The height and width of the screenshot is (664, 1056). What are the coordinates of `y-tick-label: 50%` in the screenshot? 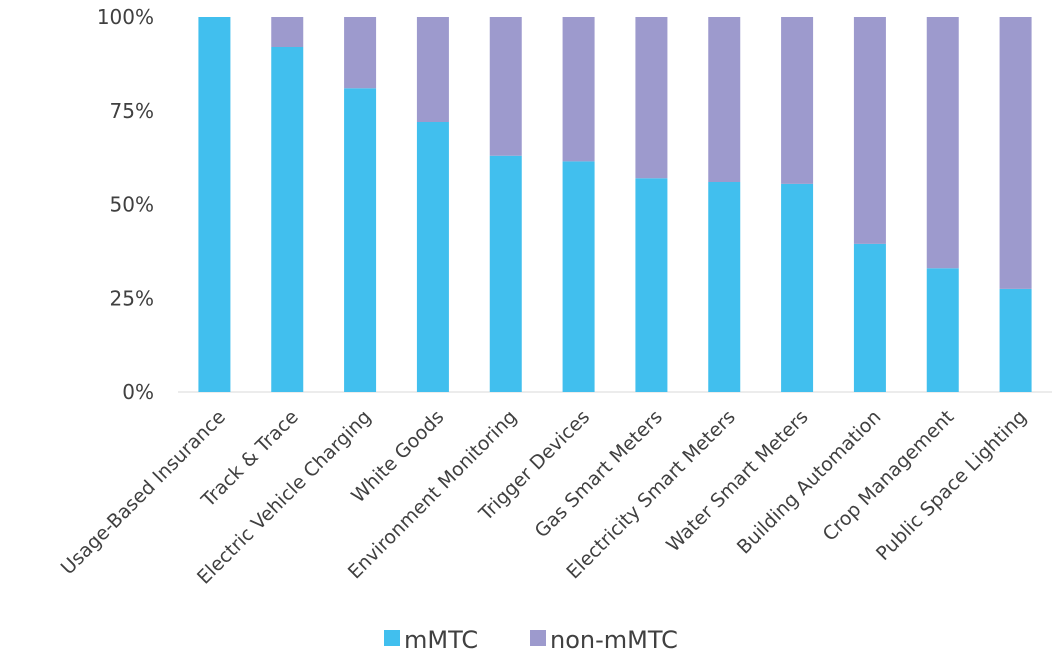 It's located at (132, 205).